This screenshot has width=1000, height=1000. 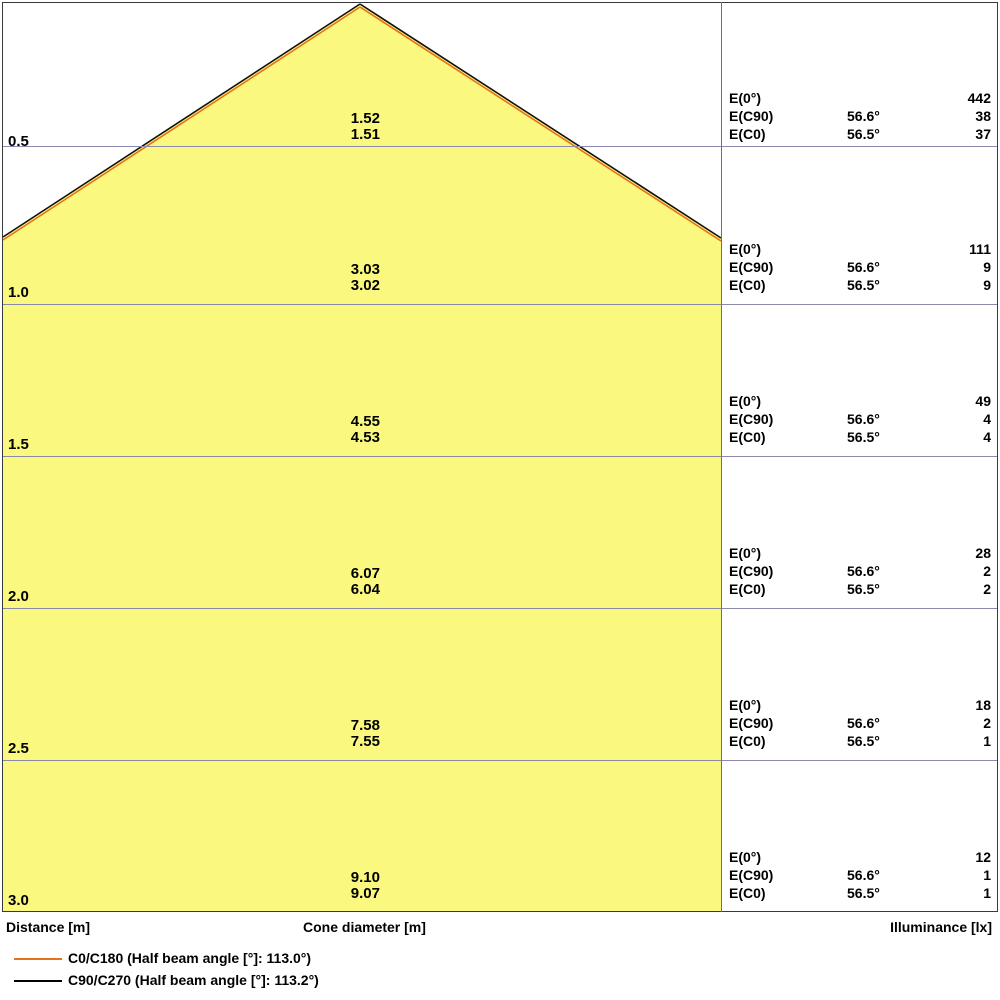 I want to click on illuminance-value: 9, so click(x=987, y=285).